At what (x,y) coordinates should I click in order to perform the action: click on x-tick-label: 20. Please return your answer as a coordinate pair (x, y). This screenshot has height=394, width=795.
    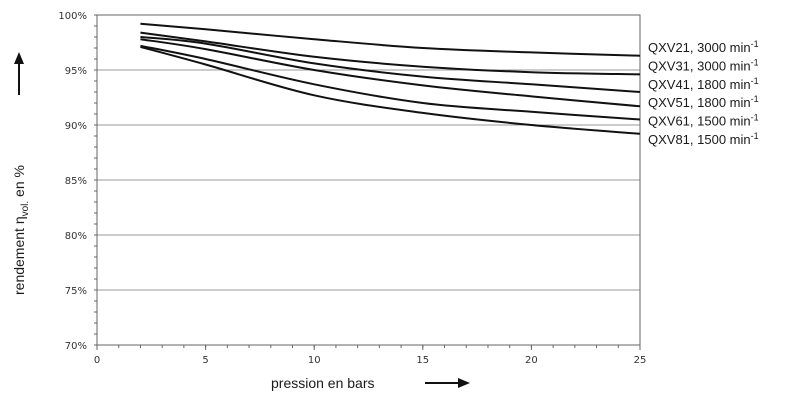
    Looking at the image, I should click on (531, 360).